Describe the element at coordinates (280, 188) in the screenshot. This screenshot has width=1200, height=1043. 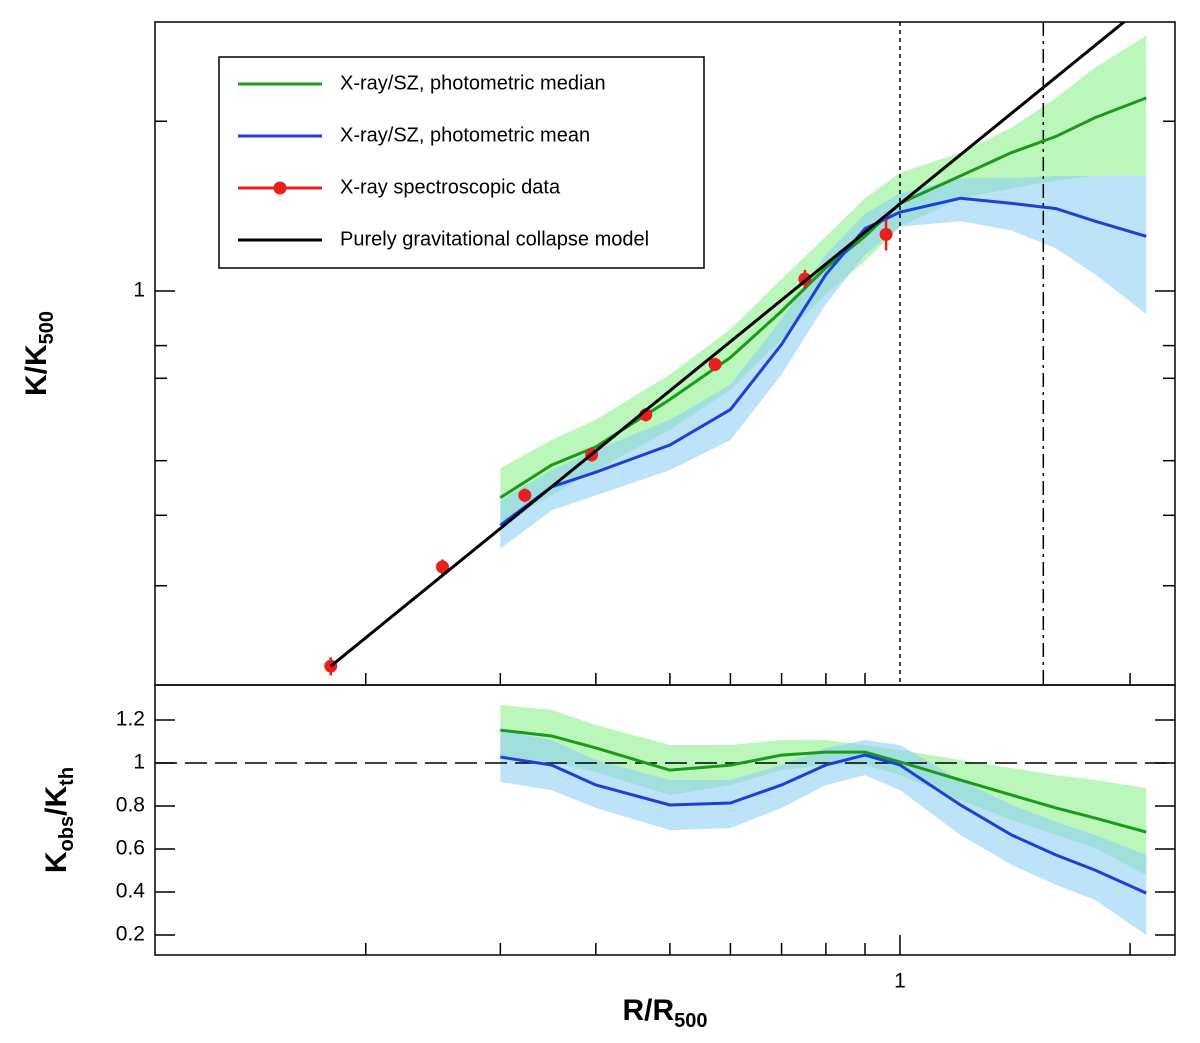
I see `legend-marker` at that location.